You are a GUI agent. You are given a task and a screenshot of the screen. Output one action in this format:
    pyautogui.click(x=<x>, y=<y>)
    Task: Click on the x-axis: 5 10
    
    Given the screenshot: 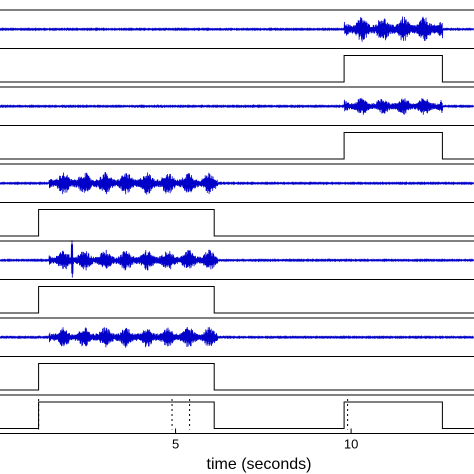 What is the action you would take?
    pyautogui.click(x=237, y=440)
    